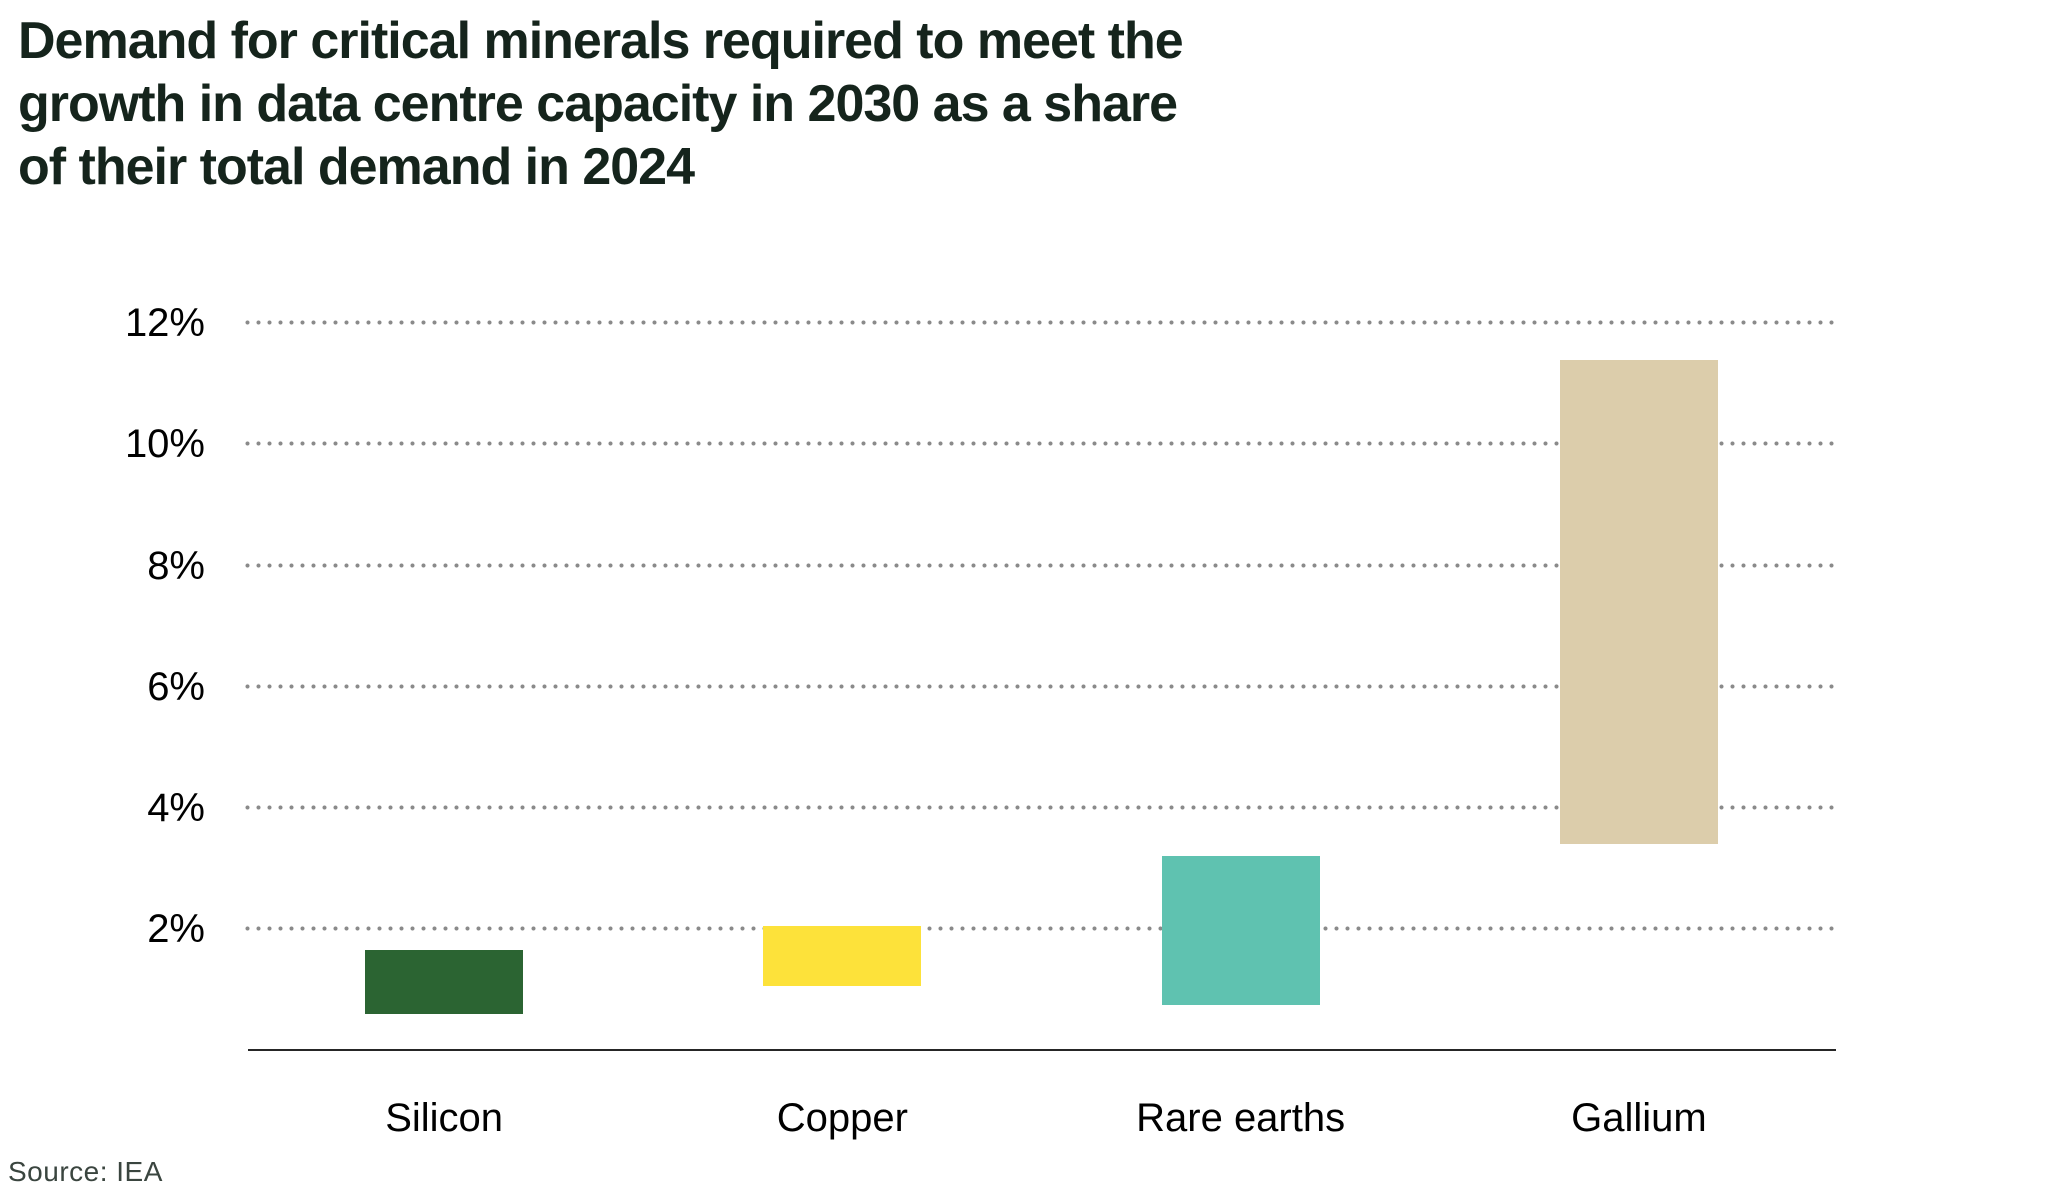 The width and height of the screenshot is (2048, 1198). I want to click on x-tick-label-copper: Copper, so click(842, 1118).